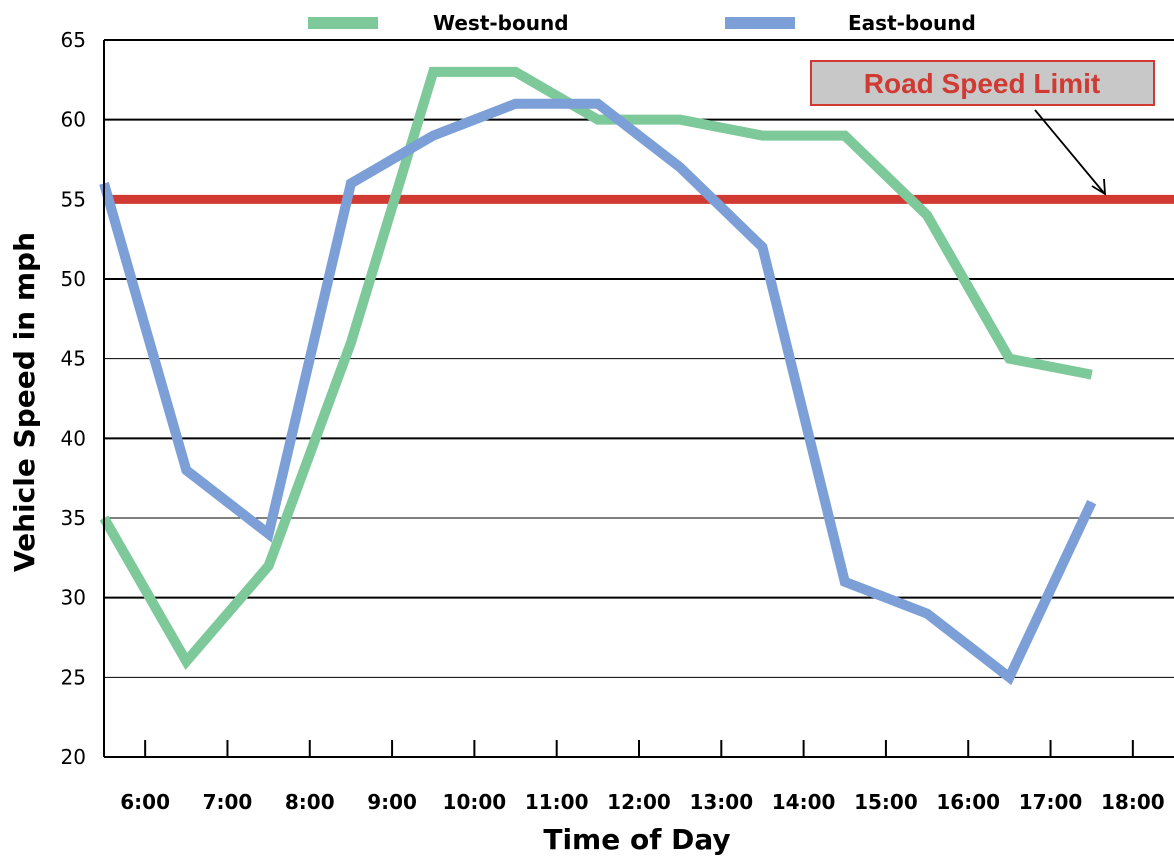  What do you see at coordinates (73, 40) in the screenshot?
I see `y-tick-label-65: 65` at bounding box center [73, 40].